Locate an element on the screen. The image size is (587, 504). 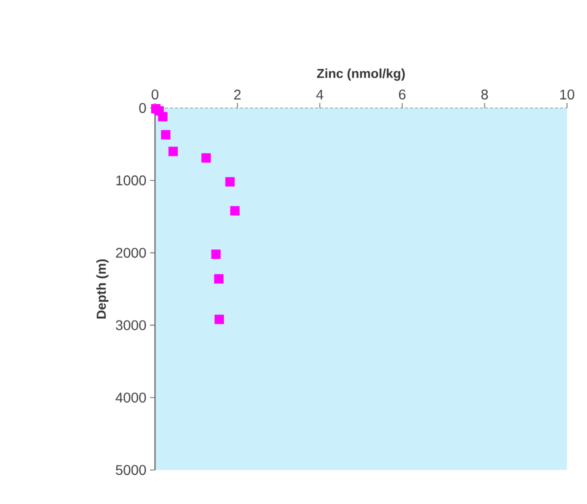
y-axis-title: Depth (m) is located at coordinates (102, 288).